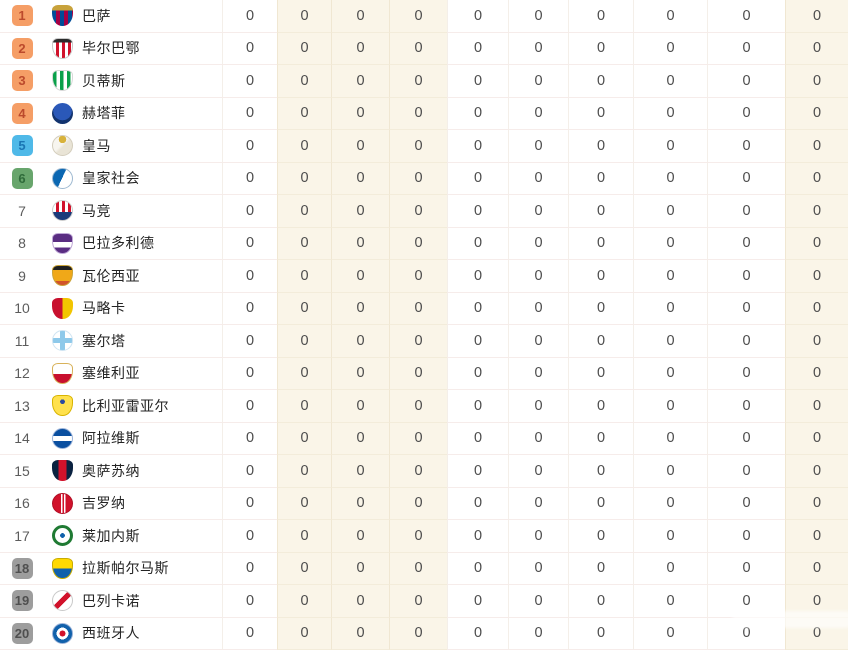 This screenshot has width=848, height=650. I want to click on rank-cell: 5, so click(22, 146).